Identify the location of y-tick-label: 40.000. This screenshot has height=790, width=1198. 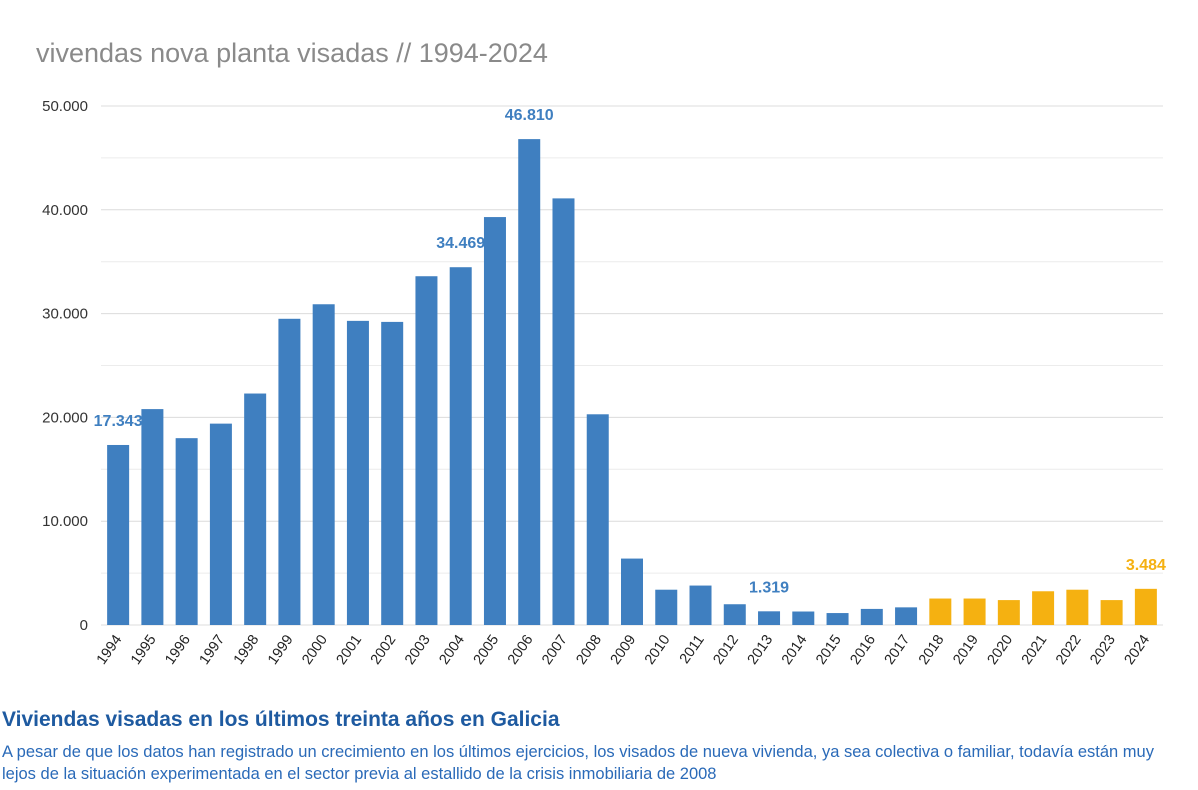
(65, 210).